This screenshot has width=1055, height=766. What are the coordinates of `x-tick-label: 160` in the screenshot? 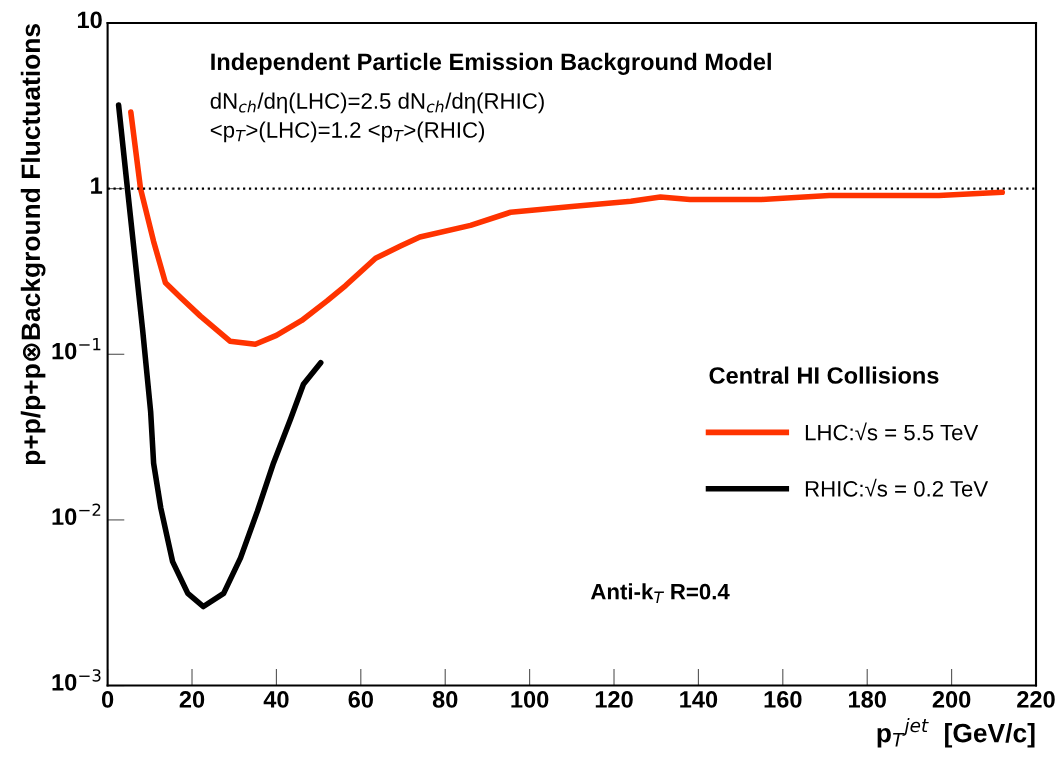 It's located at (783, 699).